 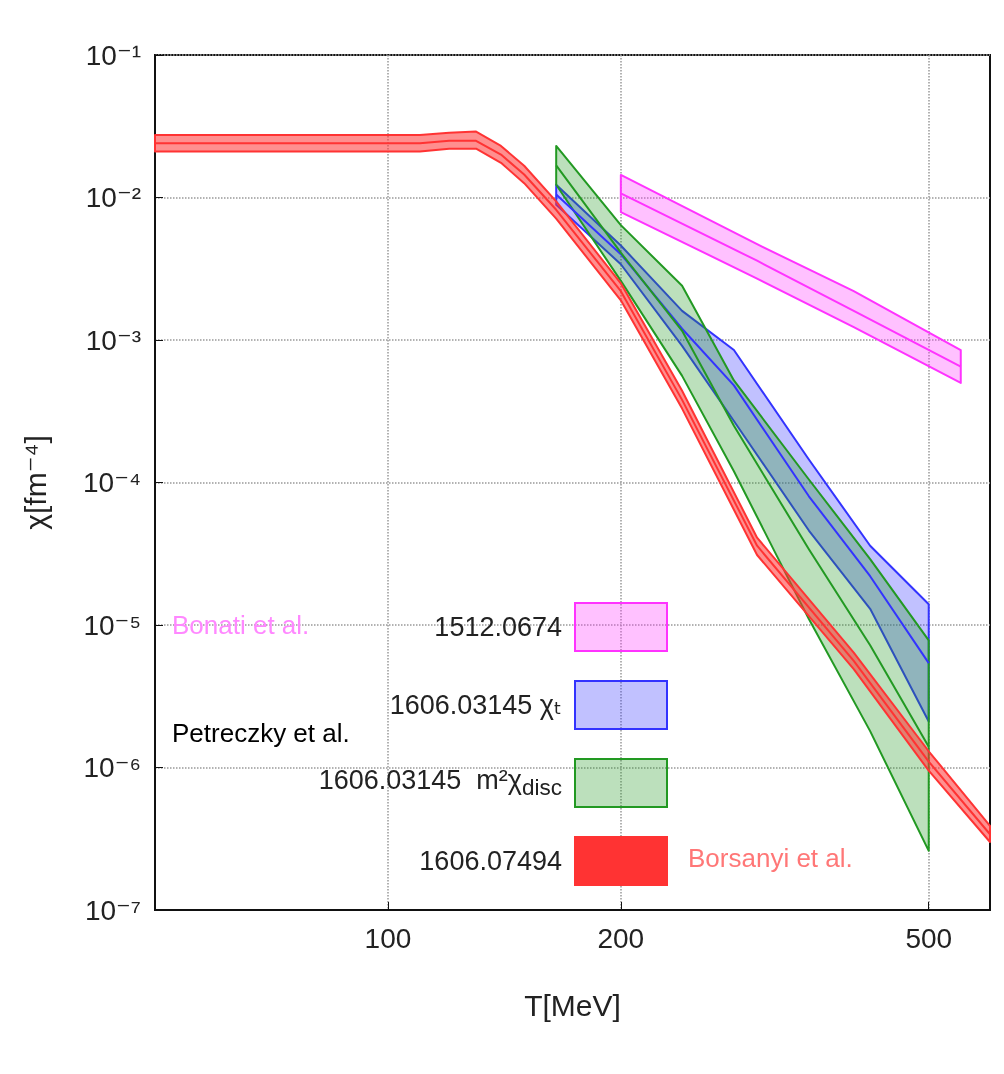 I want to click on annotation: Borsanyi et al., so click(x=770, y=858).